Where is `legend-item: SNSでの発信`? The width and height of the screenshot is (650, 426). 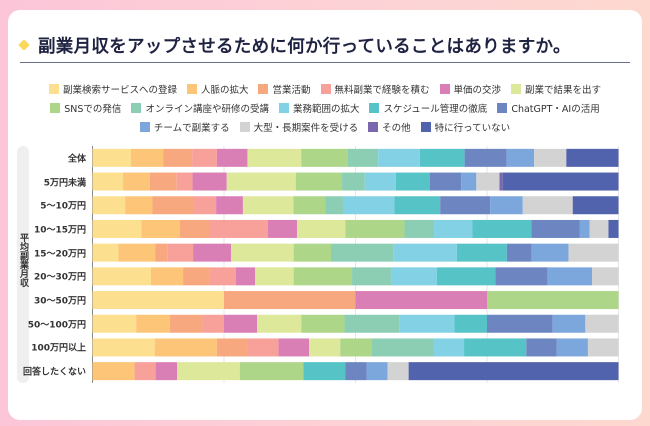
legend-item: SNSでの発信 is located at coordinates (85, 108).